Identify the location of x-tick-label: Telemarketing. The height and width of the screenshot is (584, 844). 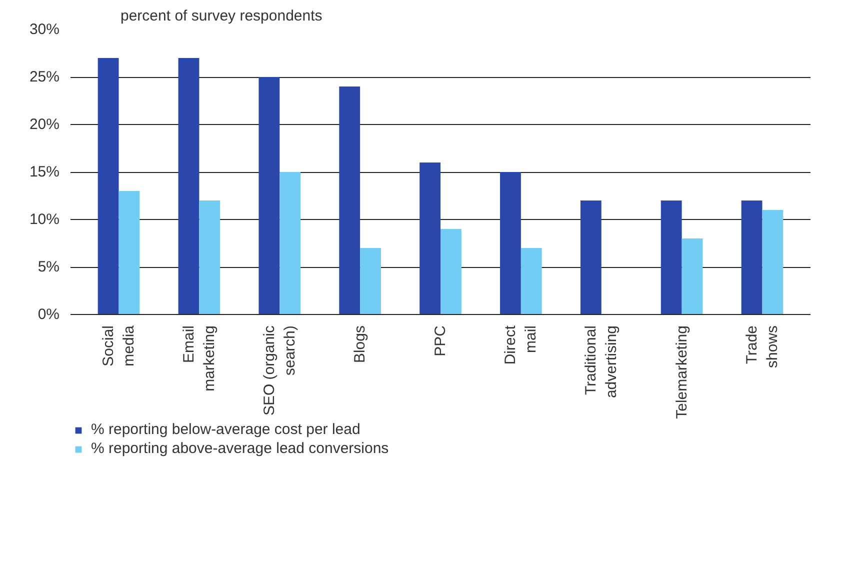
(681, 372).